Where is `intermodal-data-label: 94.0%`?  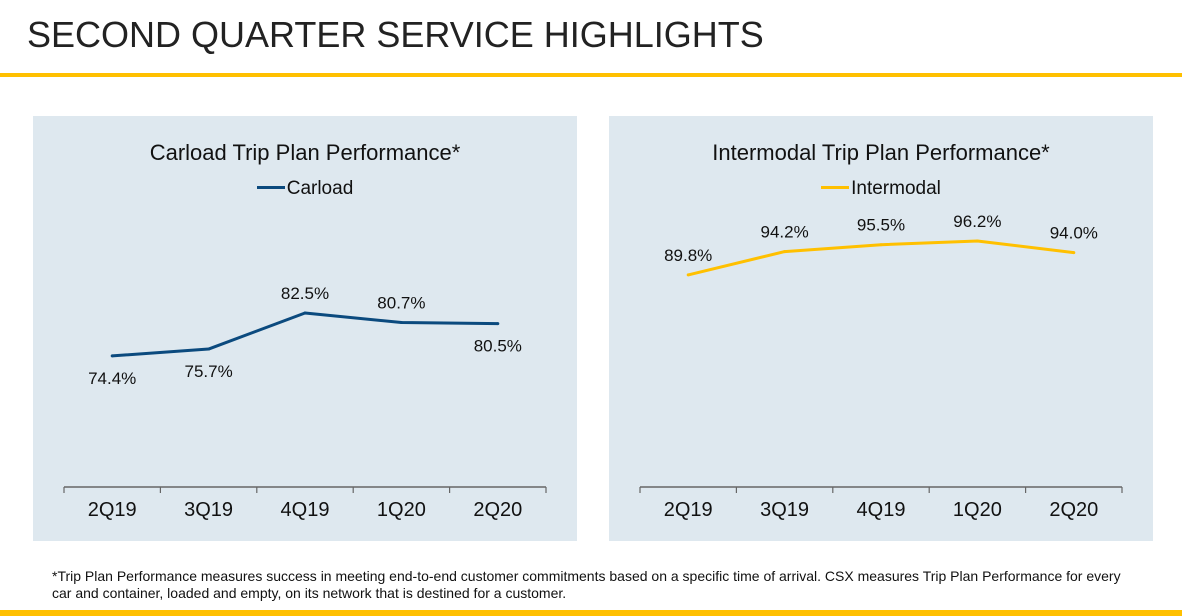 intermodal-data-label: 94.0% is located at coordinates (1074, 233).